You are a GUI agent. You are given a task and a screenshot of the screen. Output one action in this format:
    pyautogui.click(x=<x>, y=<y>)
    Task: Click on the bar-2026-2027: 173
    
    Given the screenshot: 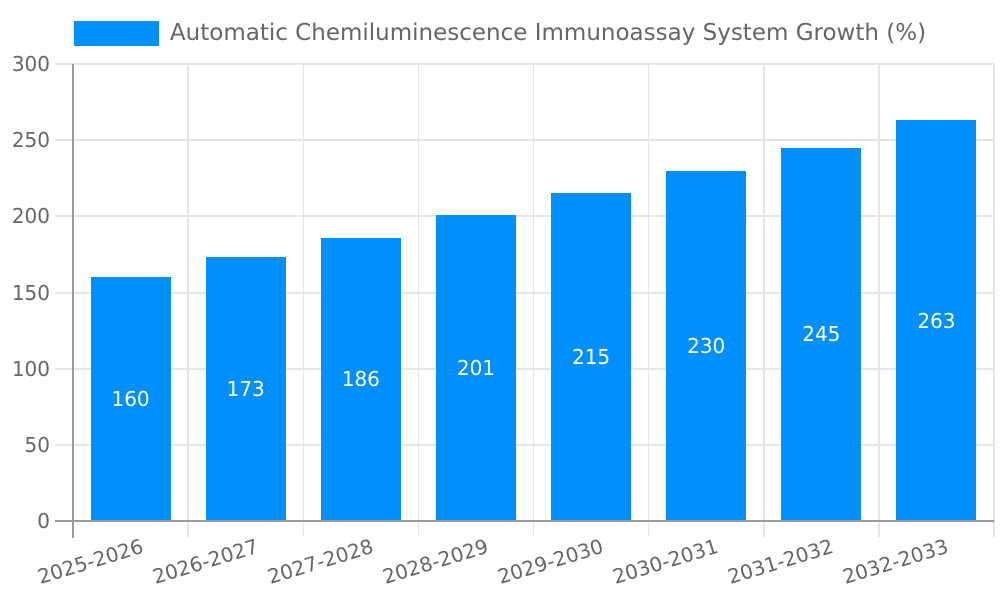 What is the action you would take?
    pyautogui.click(x=245, y=389)
    